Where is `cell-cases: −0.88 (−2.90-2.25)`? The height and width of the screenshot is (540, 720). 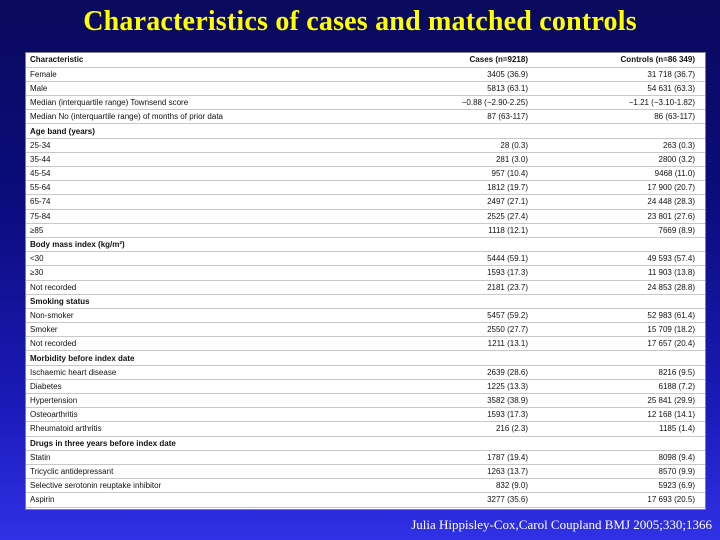 cell-cases: −0.88 (−2.90-2.25) is located at coordinates (465, 103).